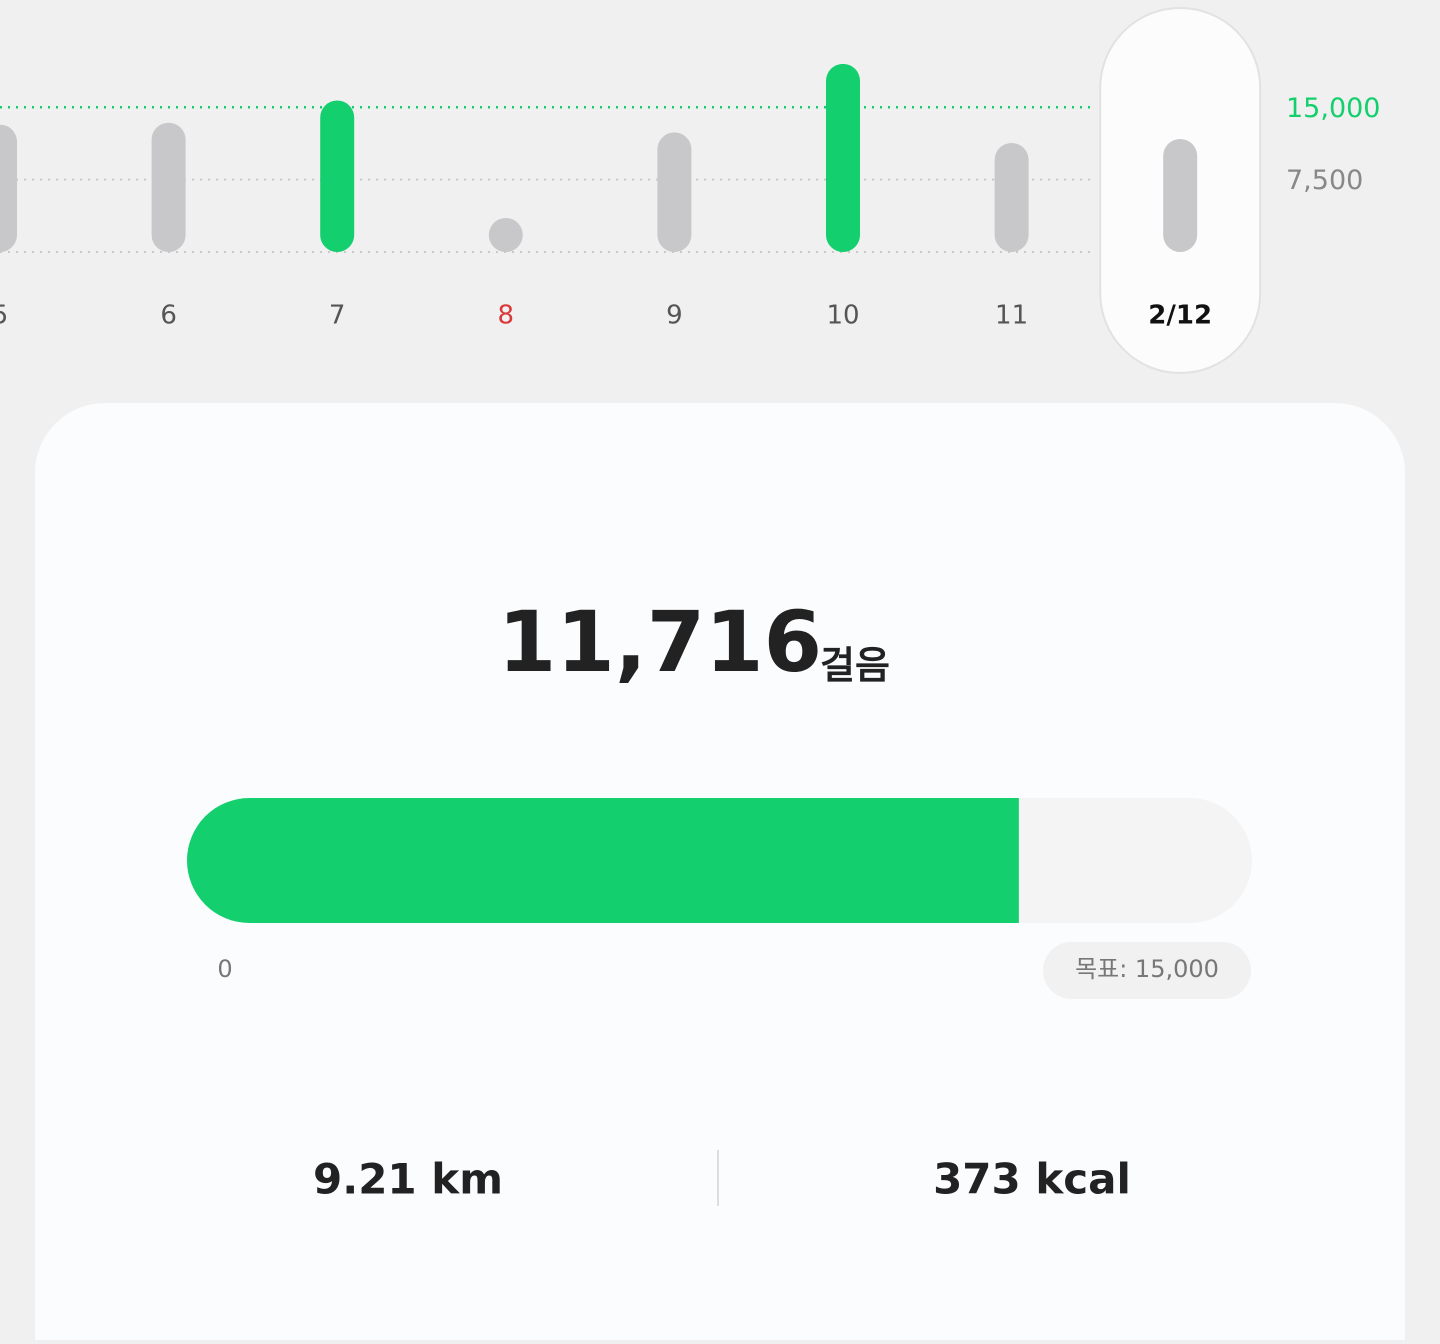 This screenshot has width=1440, height=1344. I want to click on x-tick-label: 2/12, so click(1180, 316).